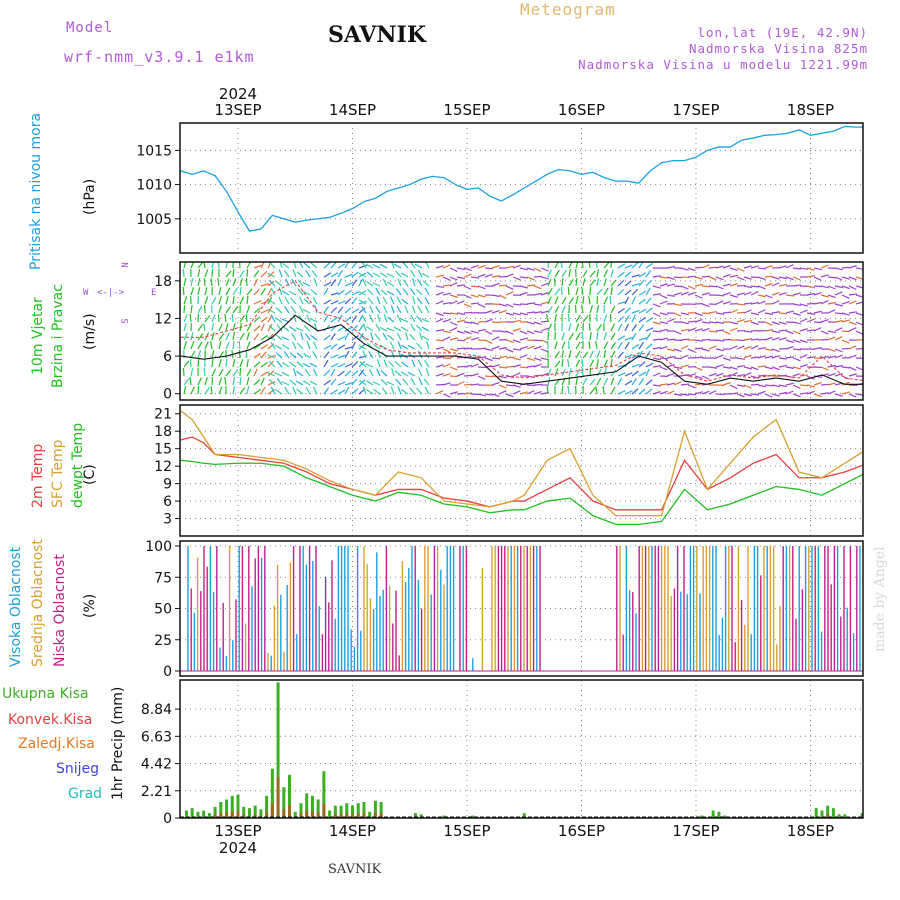 The image size is (900, 900). What do you see at coordinates (156, 765) in the screenshot?
I see `y-tick-label: 4.42` at bounding box center [156, 765].